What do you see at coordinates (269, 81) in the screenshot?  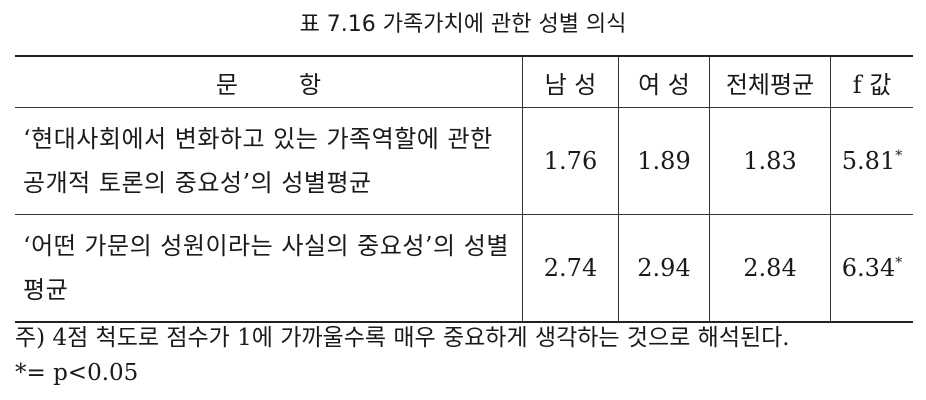 I see `header-item: 문 항` at bounding box center [269, 81].